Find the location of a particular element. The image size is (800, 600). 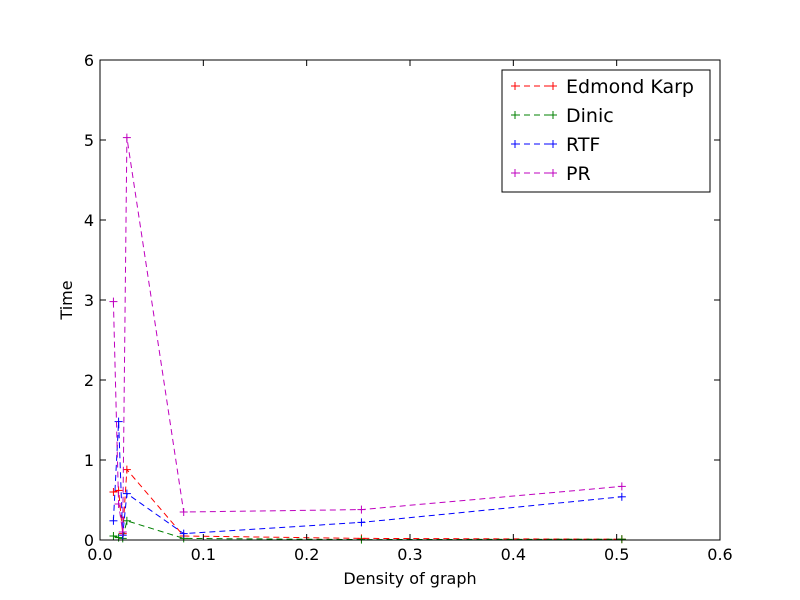

legend-entry-edmond-karp: Edmond Karp is located at coordinates (602, 87).